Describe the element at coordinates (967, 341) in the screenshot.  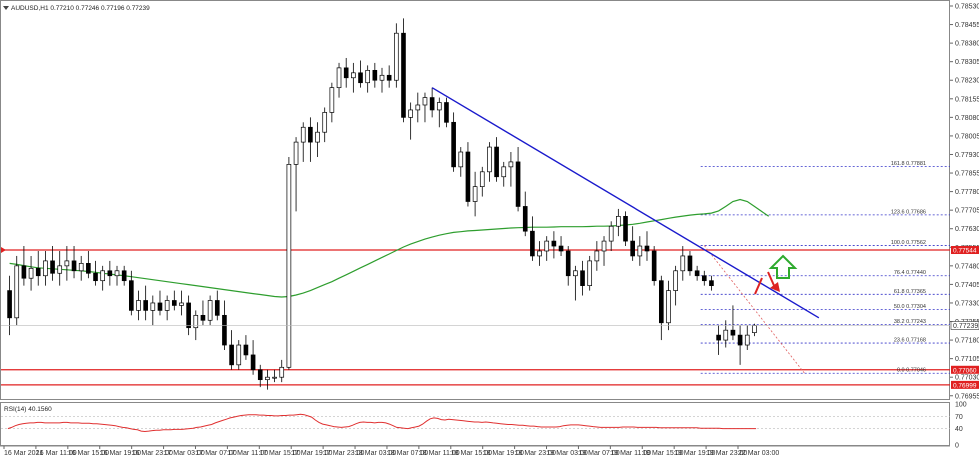
I see `price-tick-label: 0.77180` at that location.